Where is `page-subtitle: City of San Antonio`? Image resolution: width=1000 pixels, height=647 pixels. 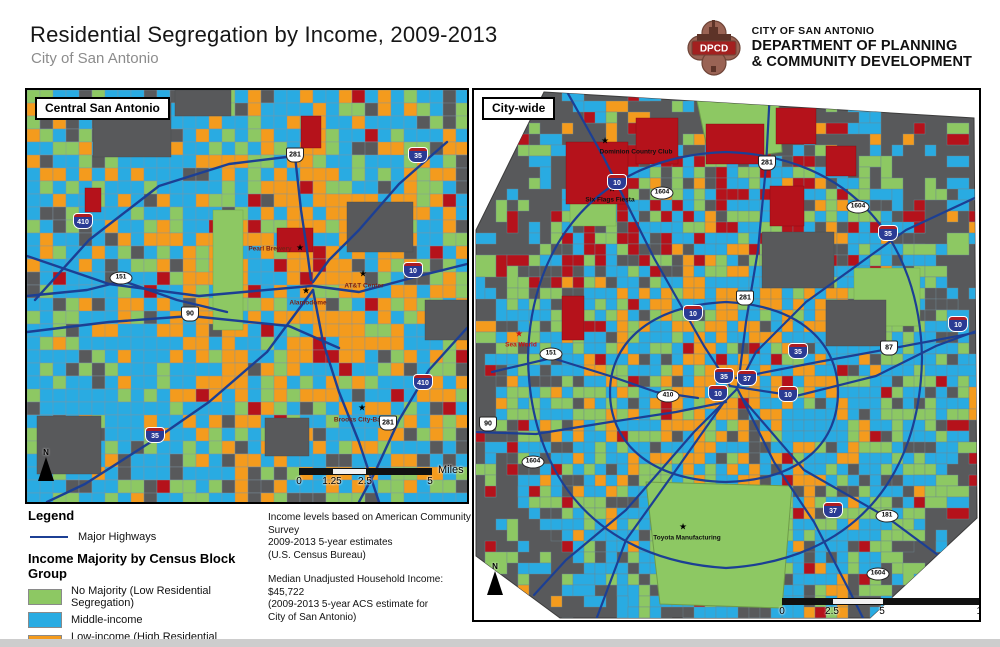
page-subtitle: City of San Antonio is located at coordinates (95, 58).